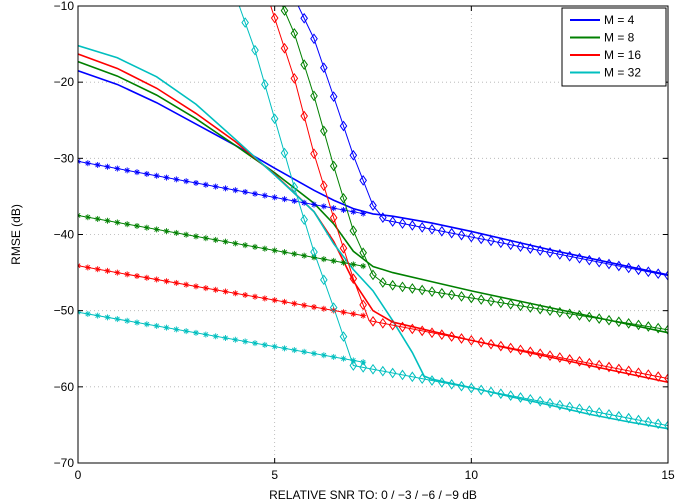 The height and width of the screenshot is (504, 675). Describe the element at coordinates (16, 234) in the screenshot. I see `y-axis-title: RMSE (dB)` at that location.